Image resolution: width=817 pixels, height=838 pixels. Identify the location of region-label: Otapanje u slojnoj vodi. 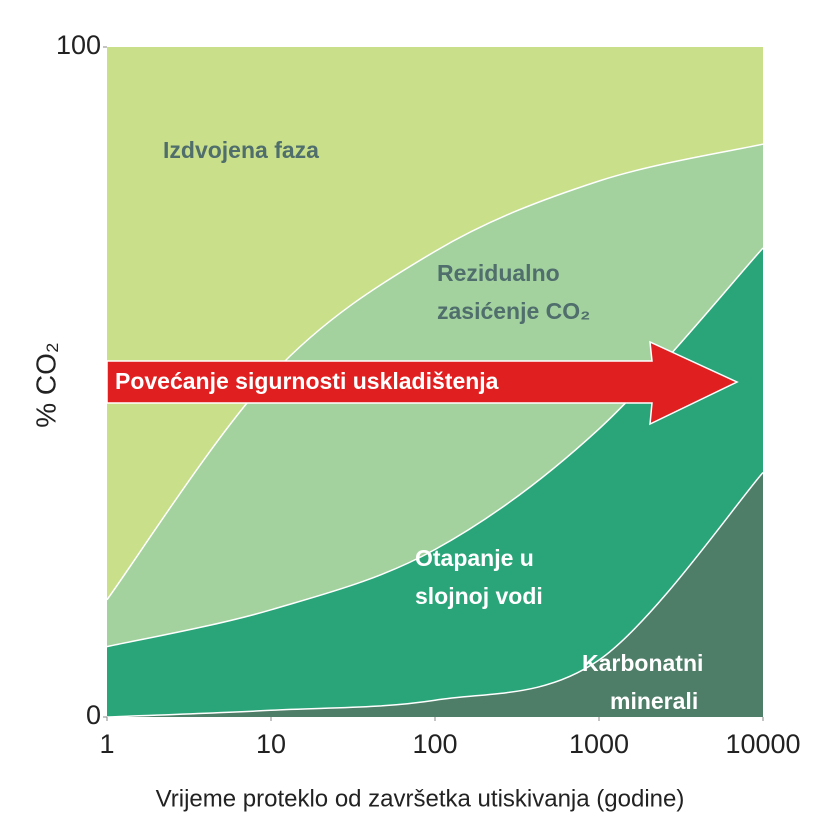
(479, 577).